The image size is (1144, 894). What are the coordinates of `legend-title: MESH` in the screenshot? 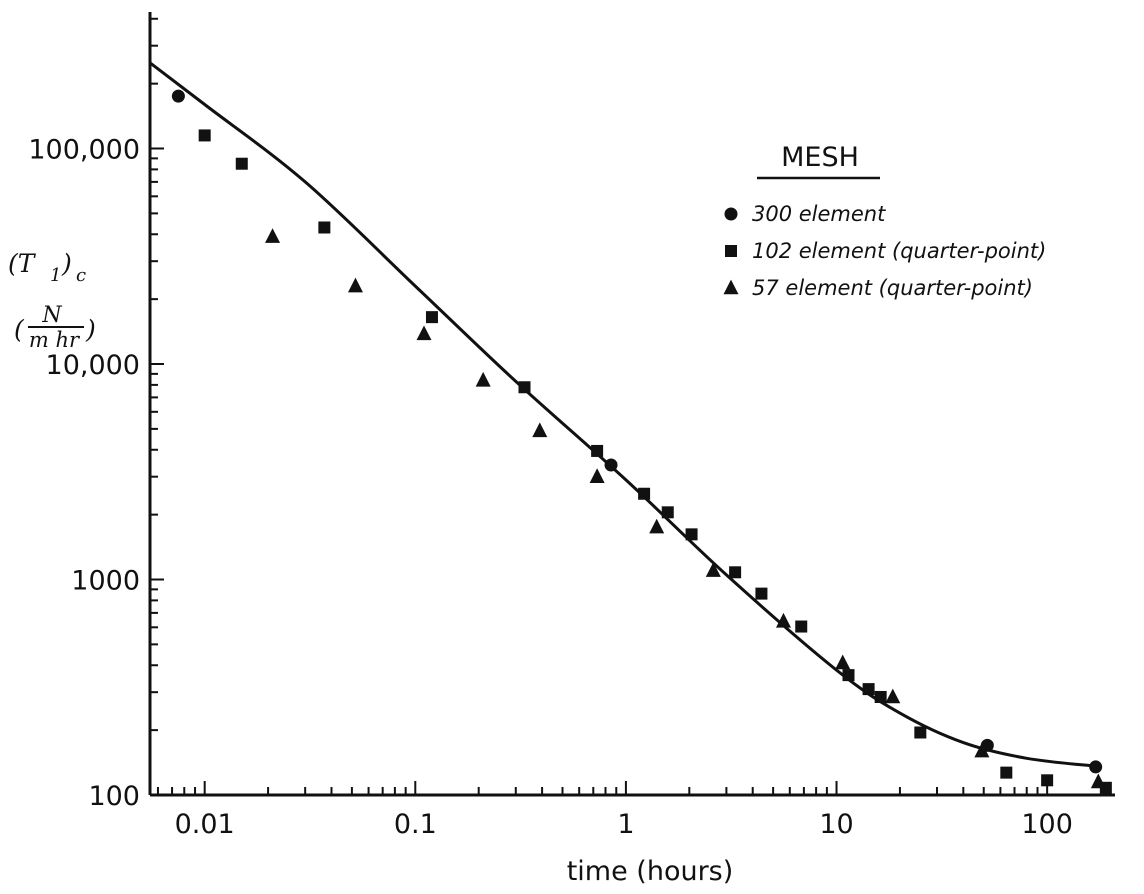 It's located at (820, 157).